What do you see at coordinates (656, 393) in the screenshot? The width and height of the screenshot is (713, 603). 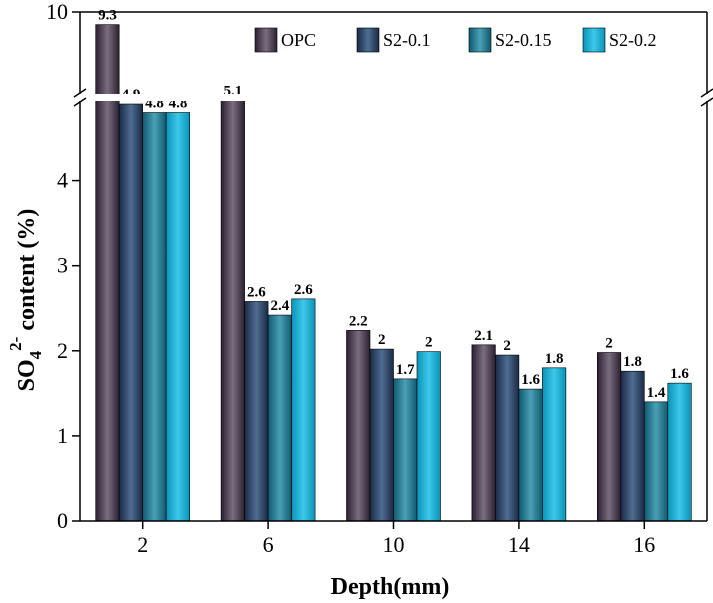 I see `data-label: 1.4` at bounding box center [656, 393].